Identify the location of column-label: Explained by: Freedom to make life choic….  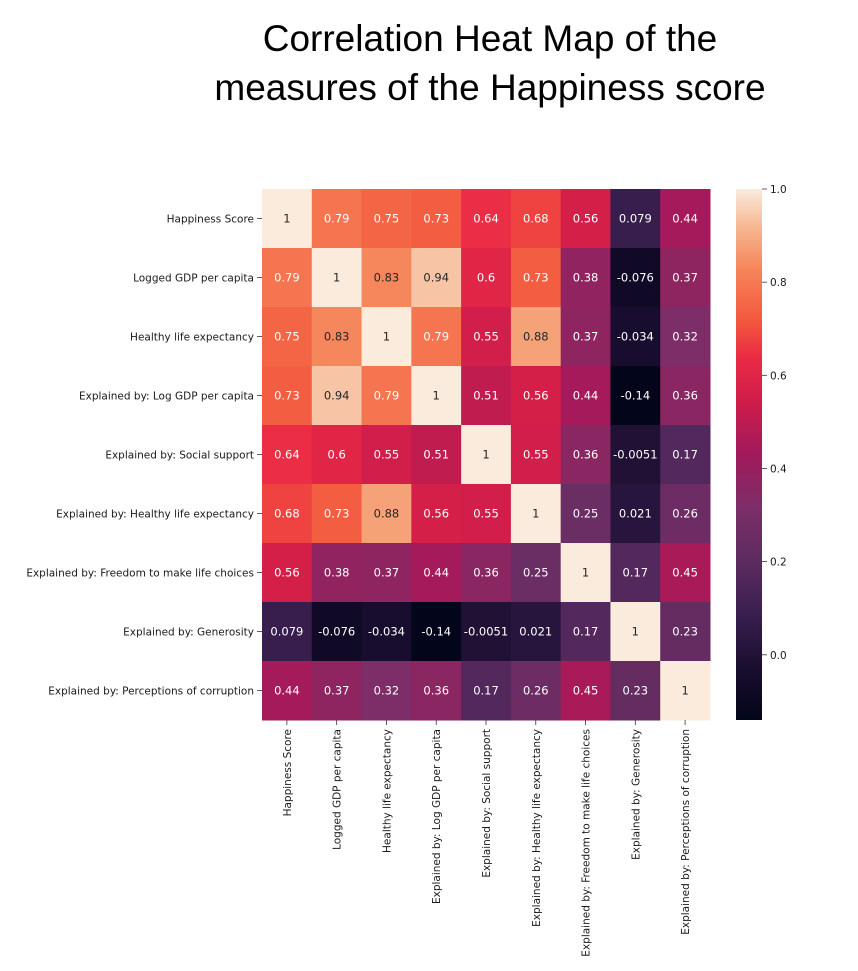
(587, 843).